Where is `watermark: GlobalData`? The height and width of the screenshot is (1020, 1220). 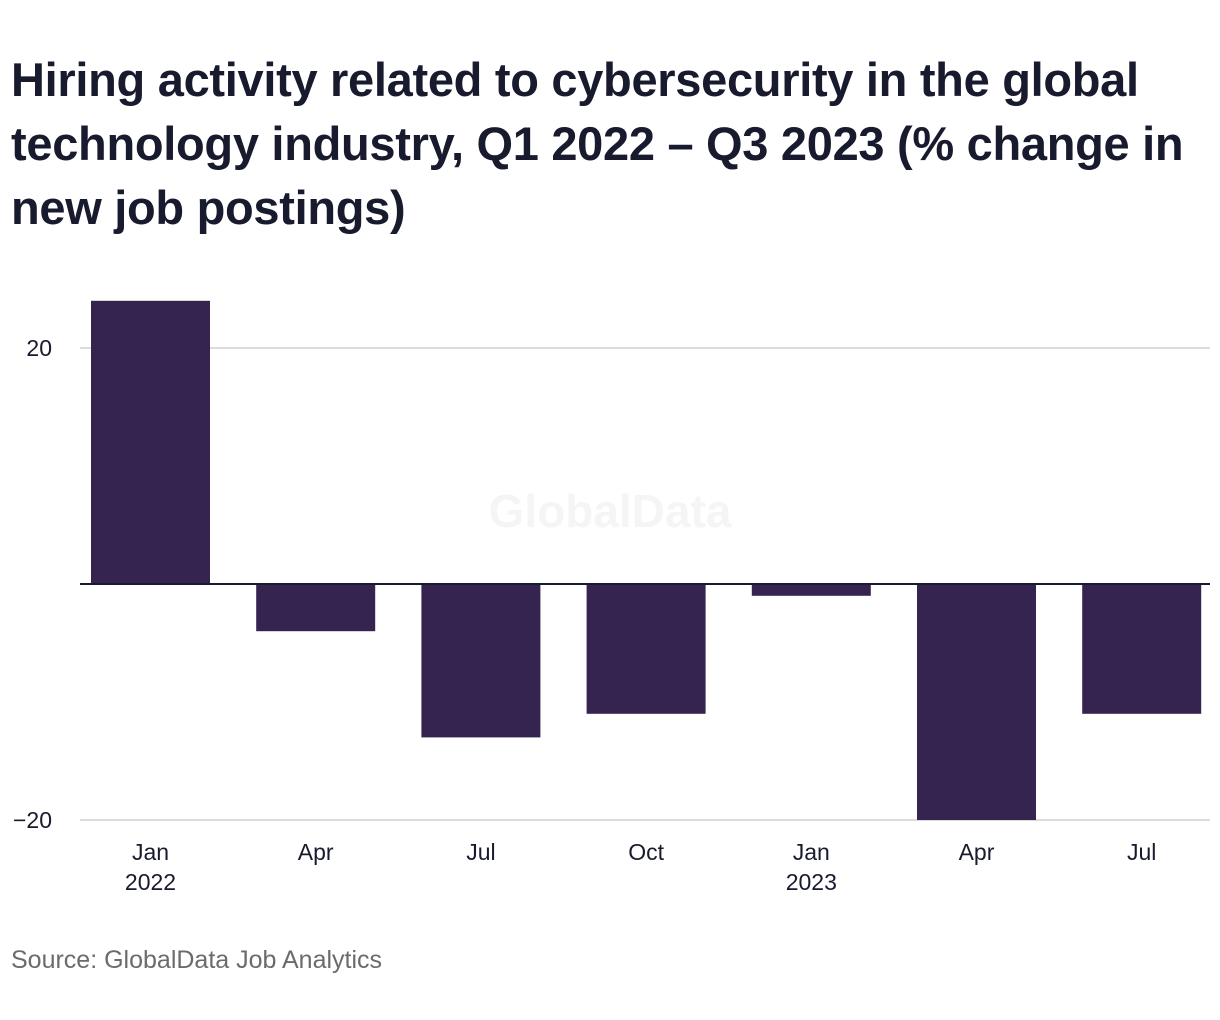
watermark: GlobalData is located at coordinates (610, 511).